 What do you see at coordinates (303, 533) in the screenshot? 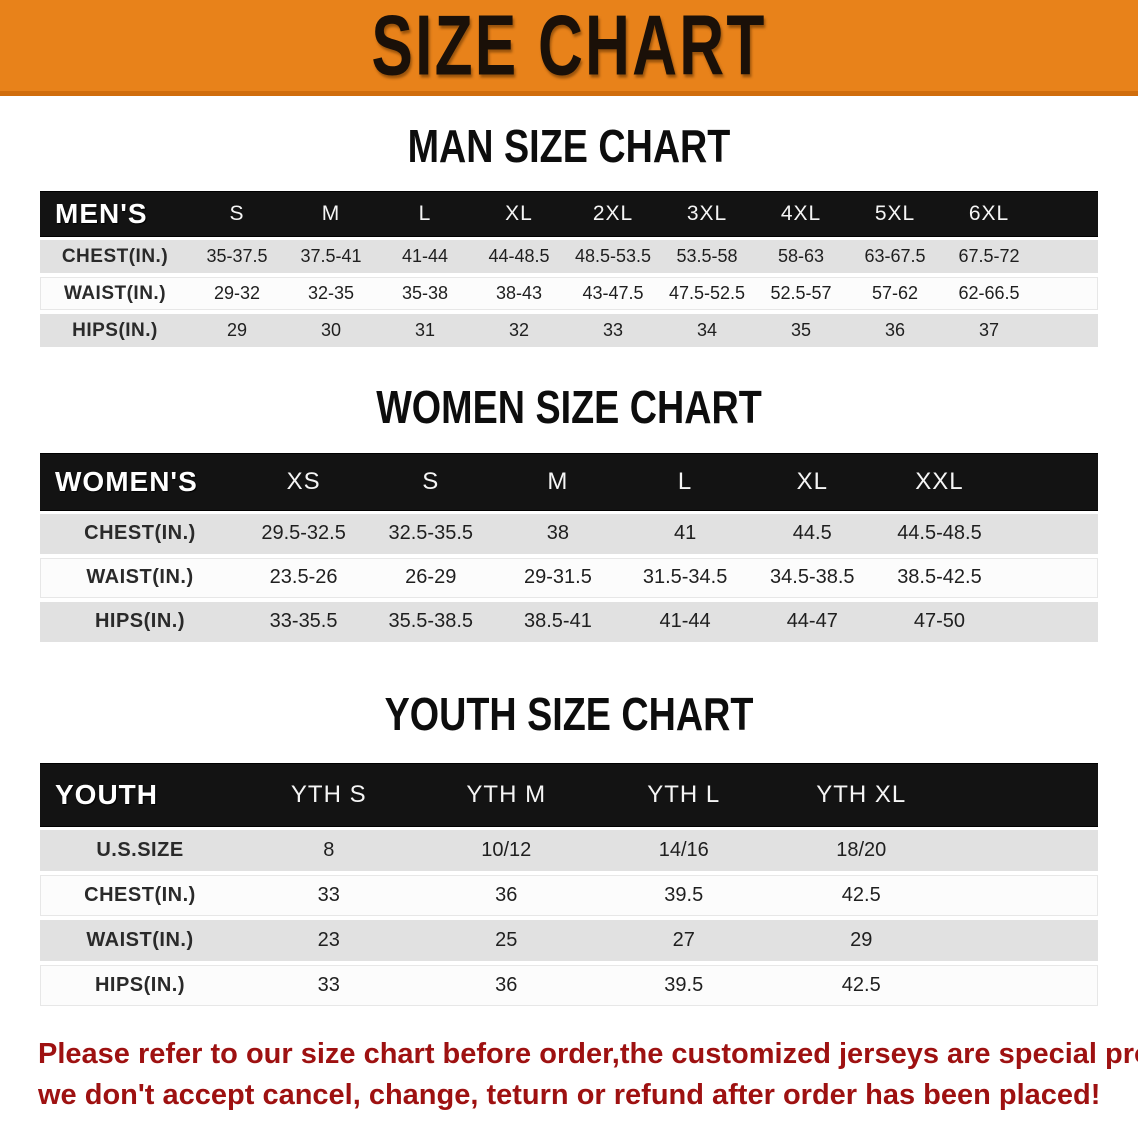
I see `women-chest-in-value-xs: 29.5-32.5` at bounding box center [303, 533].